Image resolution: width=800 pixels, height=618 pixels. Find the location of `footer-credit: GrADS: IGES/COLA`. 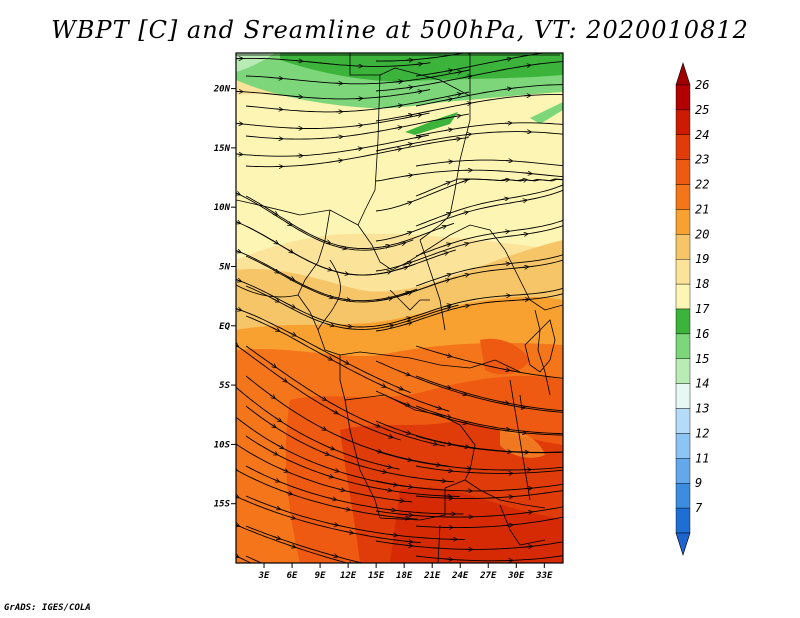

footer-credit: GrADS: IGES/COLA is located at coordinates (47, 608).